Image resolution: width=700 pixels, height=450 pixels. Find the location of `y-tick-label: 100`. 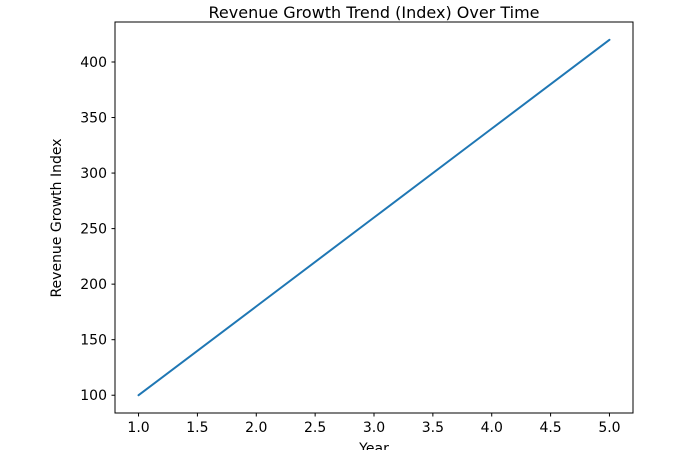

y-tick-label: 100 is located at coordinates (93, 396).